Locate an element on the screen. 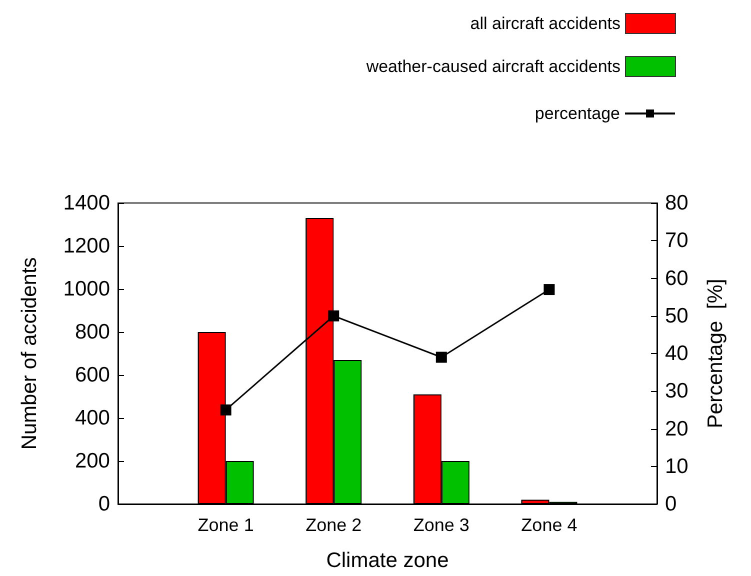  y-tick-label: 1000 is located at coordinates (86, 289).